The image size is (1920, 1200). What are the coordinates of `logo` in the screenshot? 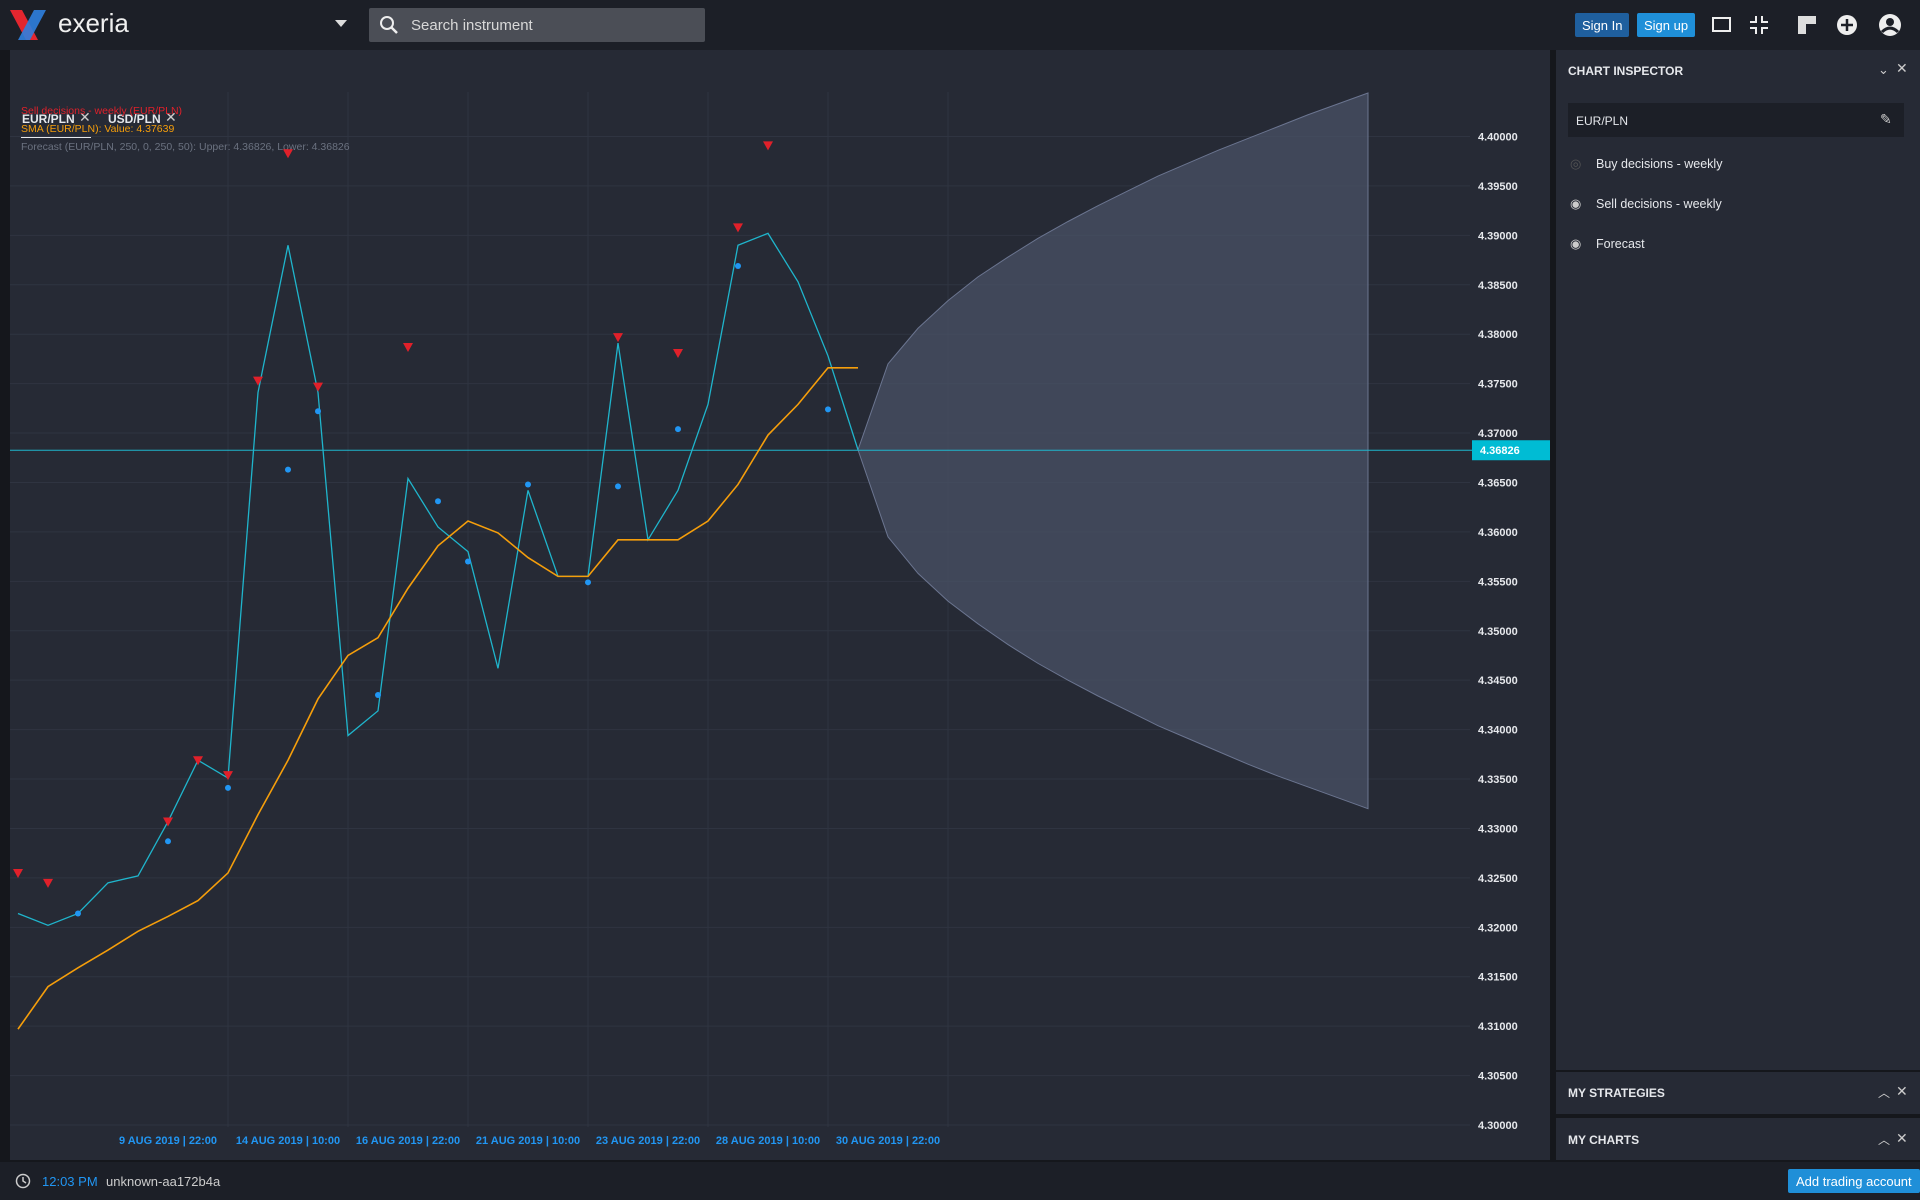 It's located at (29, 25).